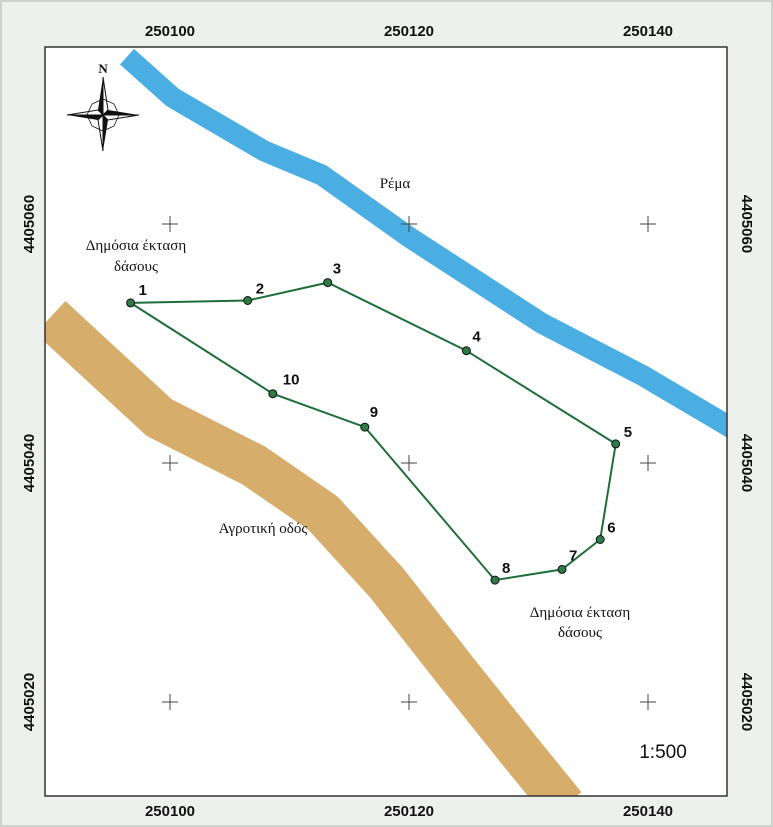 This screenshot has width=773, height=827. What do you see at coordinates (337, 269) in the screenshot?
I see `parcel-vertex-label-3: 3` at bounding box center [337, 269].